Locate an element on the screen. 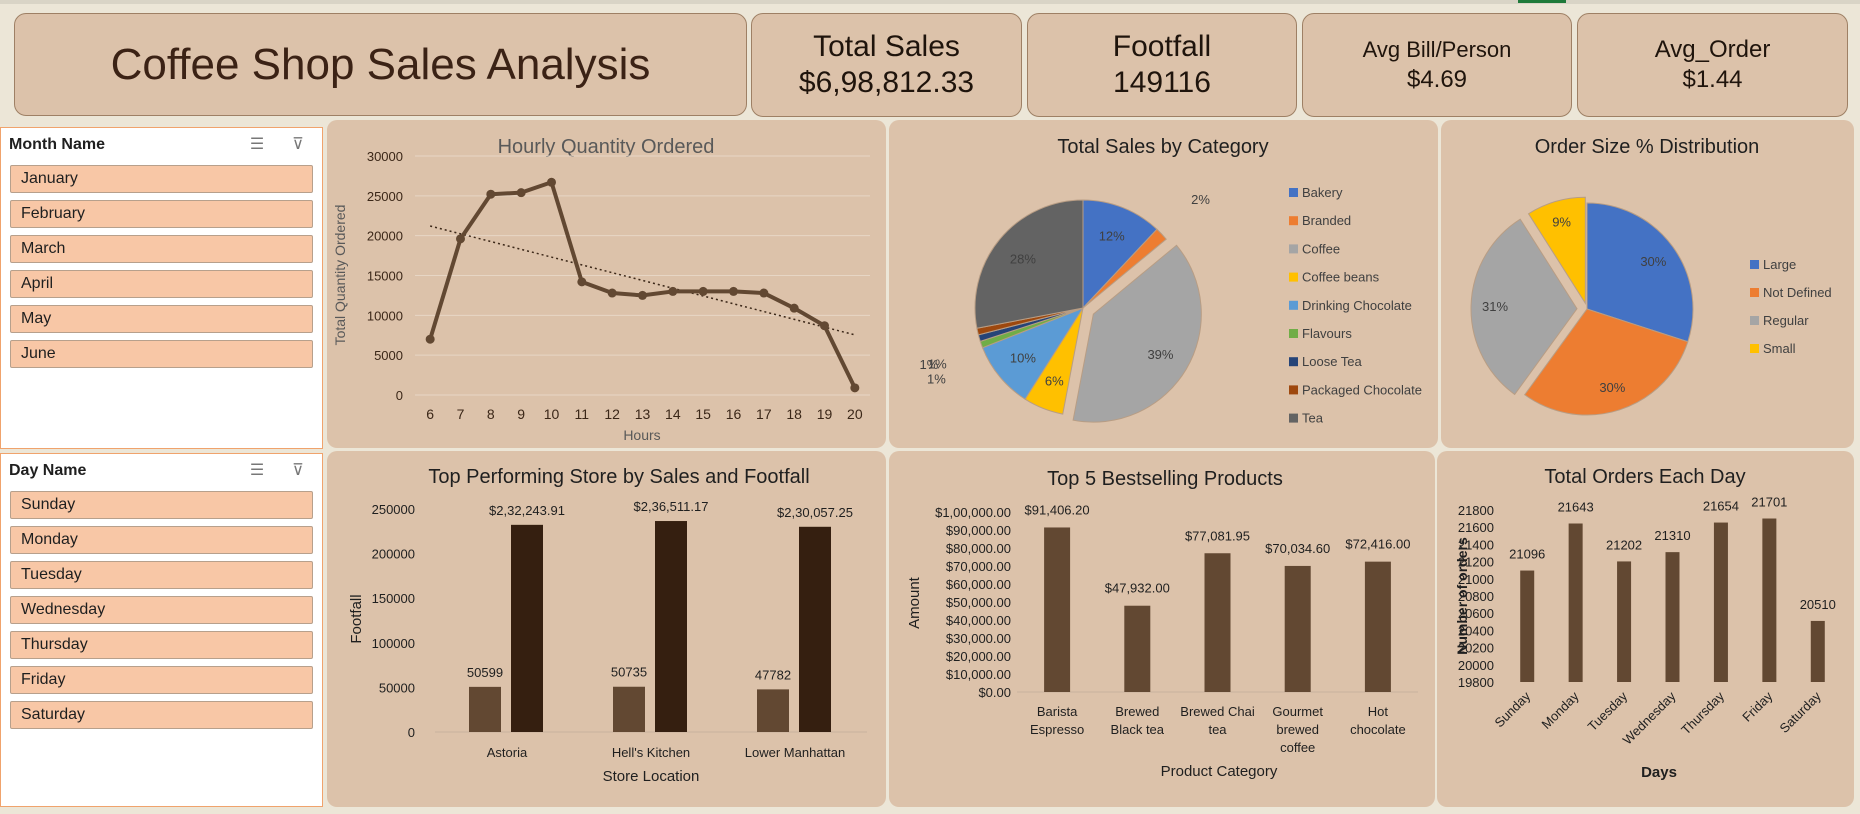  legend-label: Coffee beans is located at coordinates (1341, 277).